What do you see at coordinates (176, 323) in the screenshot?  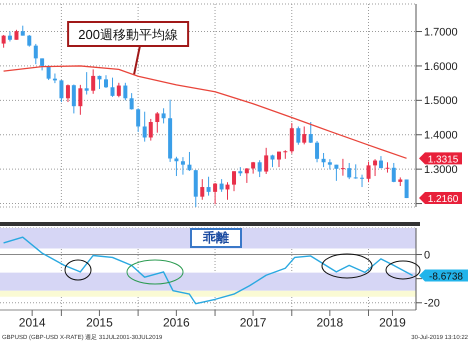 I see `x-tick-label: 2016` at bounding box center [176, 323].